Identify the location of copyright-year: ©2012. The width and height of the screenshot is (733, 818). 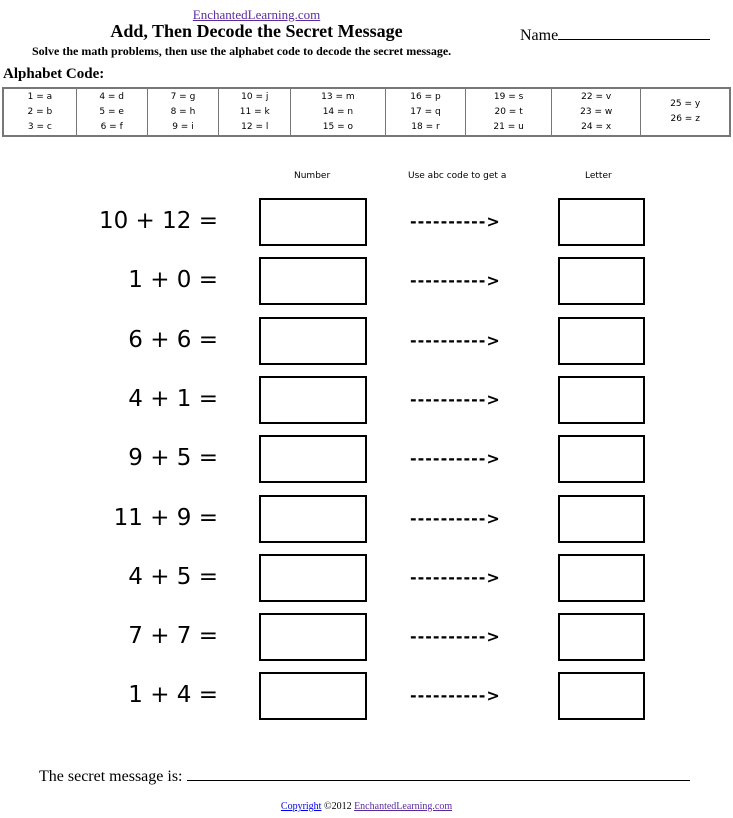
(337, 806).